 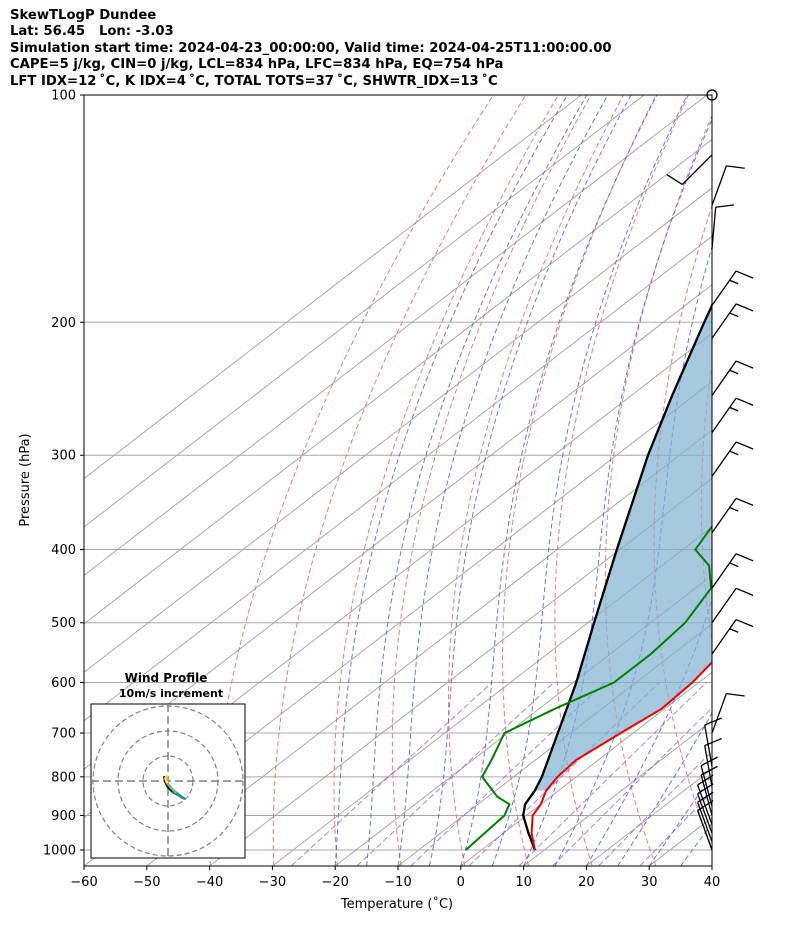 What do you see at coordinates (63, 734) in the screenshot?
I see `y-tick-label: 700` at bounding box center [63, 734].